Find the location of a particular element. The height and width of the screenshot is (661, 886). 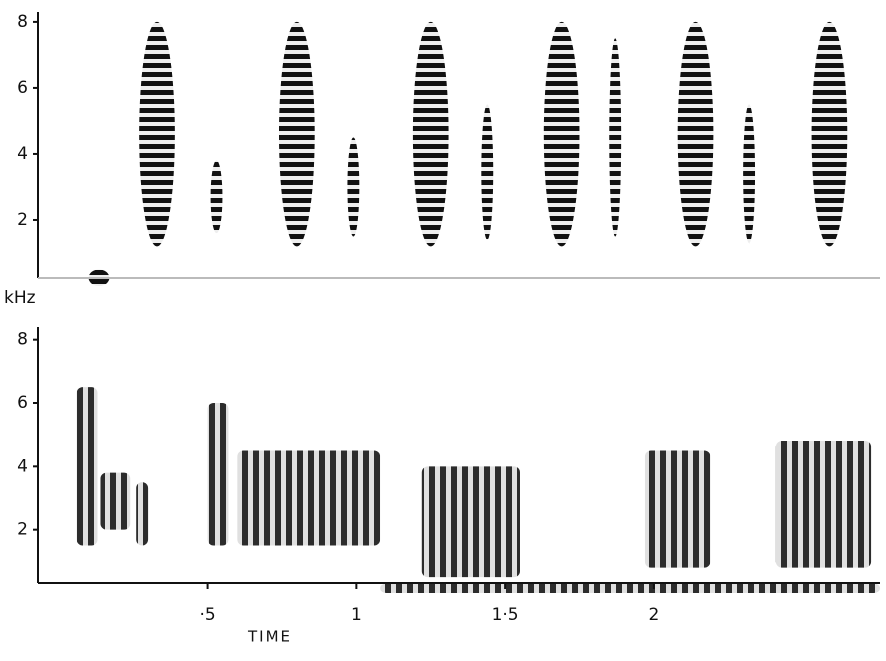

x-tick-label: 2 is located at coordinates (653, 615).